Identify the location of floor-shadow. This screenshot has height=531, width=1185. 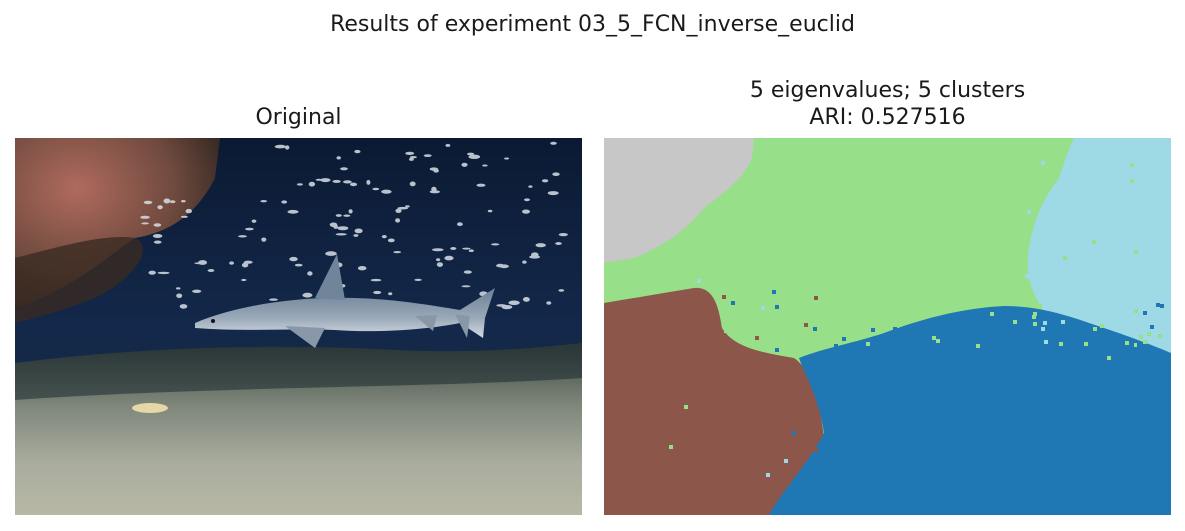
(298, 371).